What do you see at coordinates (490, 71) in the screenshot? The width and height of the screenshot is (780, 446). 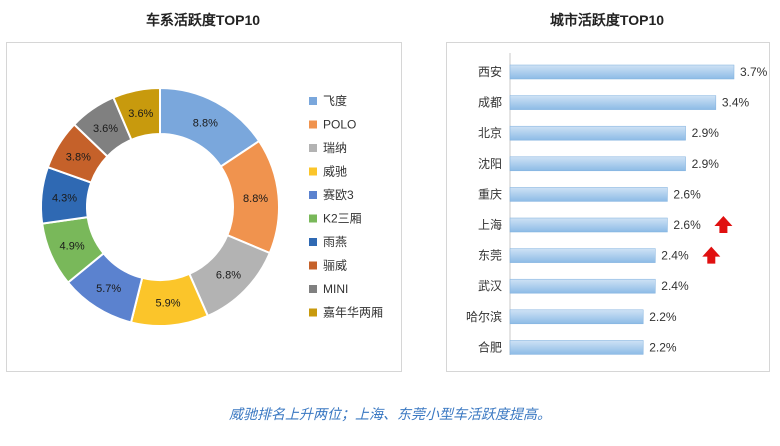 I see `category-label: 西安` at bounding box center [490, 71].